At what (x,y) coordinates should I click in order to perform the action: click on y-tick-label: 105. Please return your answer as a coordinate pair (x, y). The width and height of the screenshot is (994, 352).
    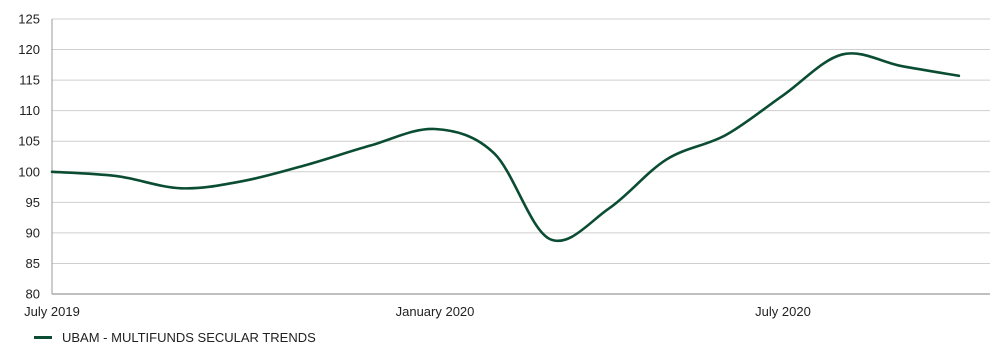
    Looking at the image, I should click on (29, 141).